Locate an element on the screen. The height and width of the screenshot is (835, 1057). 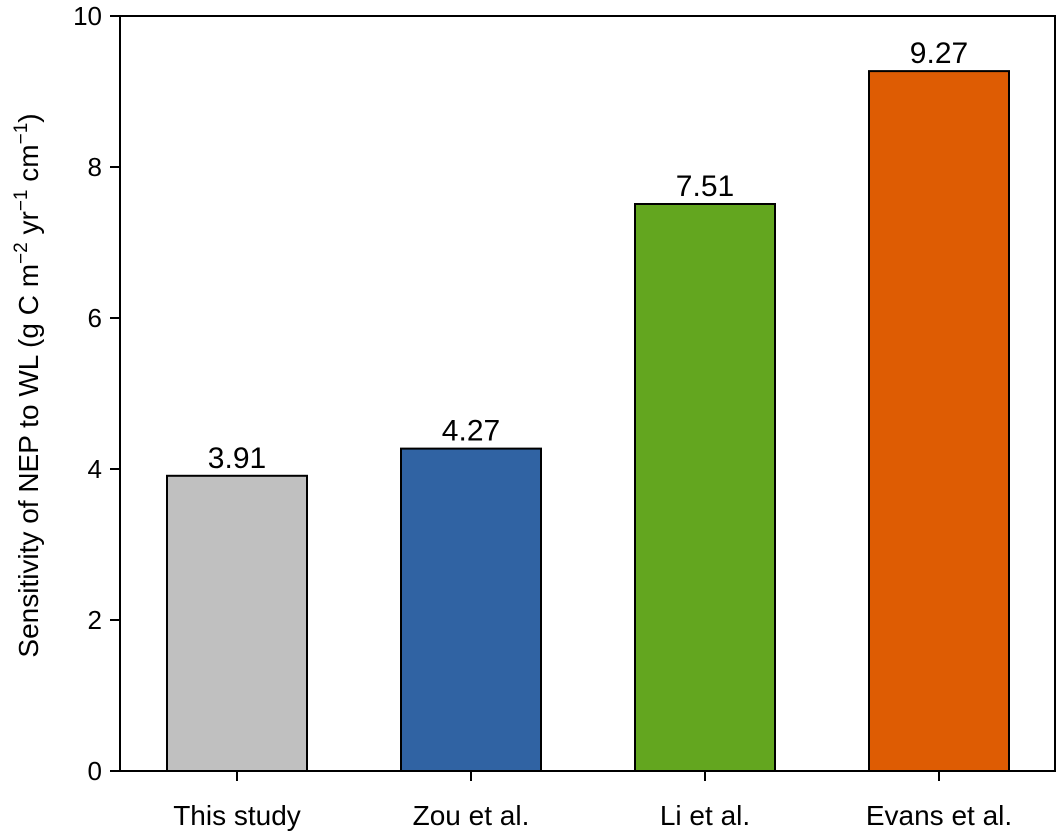
y-axis-title-part: ) is located at coordinates (28, 117).